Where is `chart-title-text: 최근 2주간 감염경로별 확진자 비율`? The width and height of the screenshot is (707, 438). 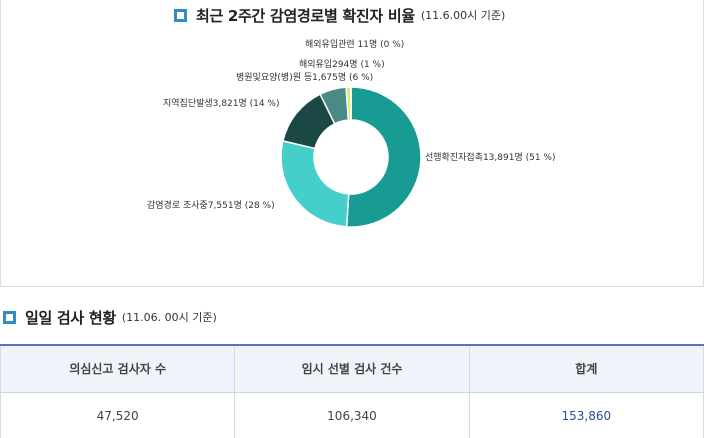
chart-title-text: 최근 2주간 감염경로별 확진자 비율 is located at coordinates (305, 15).